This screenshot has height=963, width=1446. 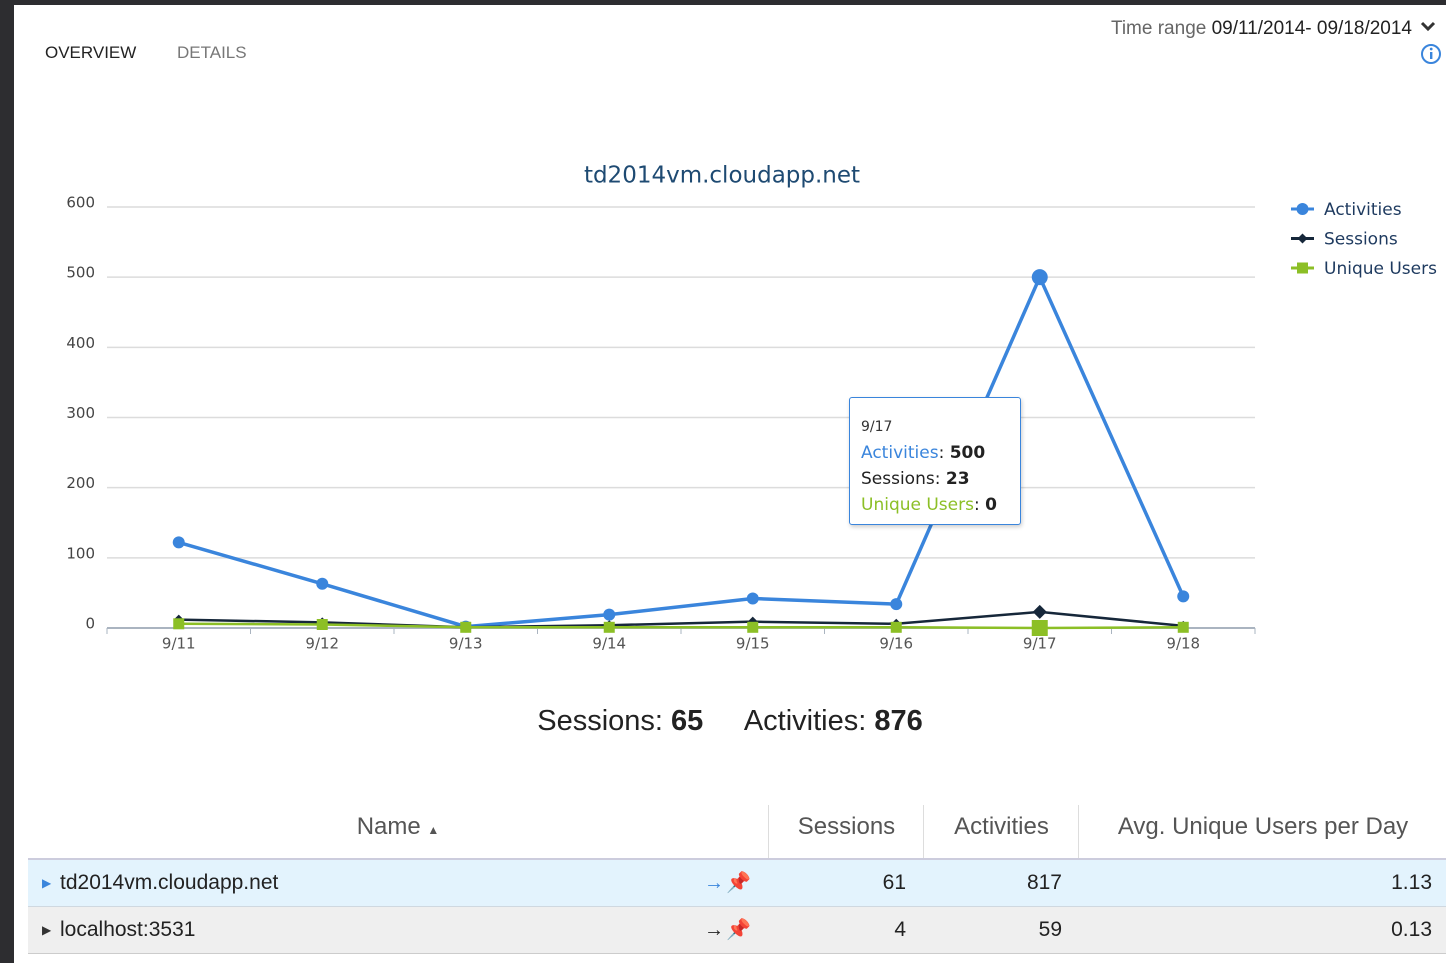 What do you see at coordinates (940, 426) in the screenshot?
I see `tooltip-line: 9/17` at bounding box center [940, 426].